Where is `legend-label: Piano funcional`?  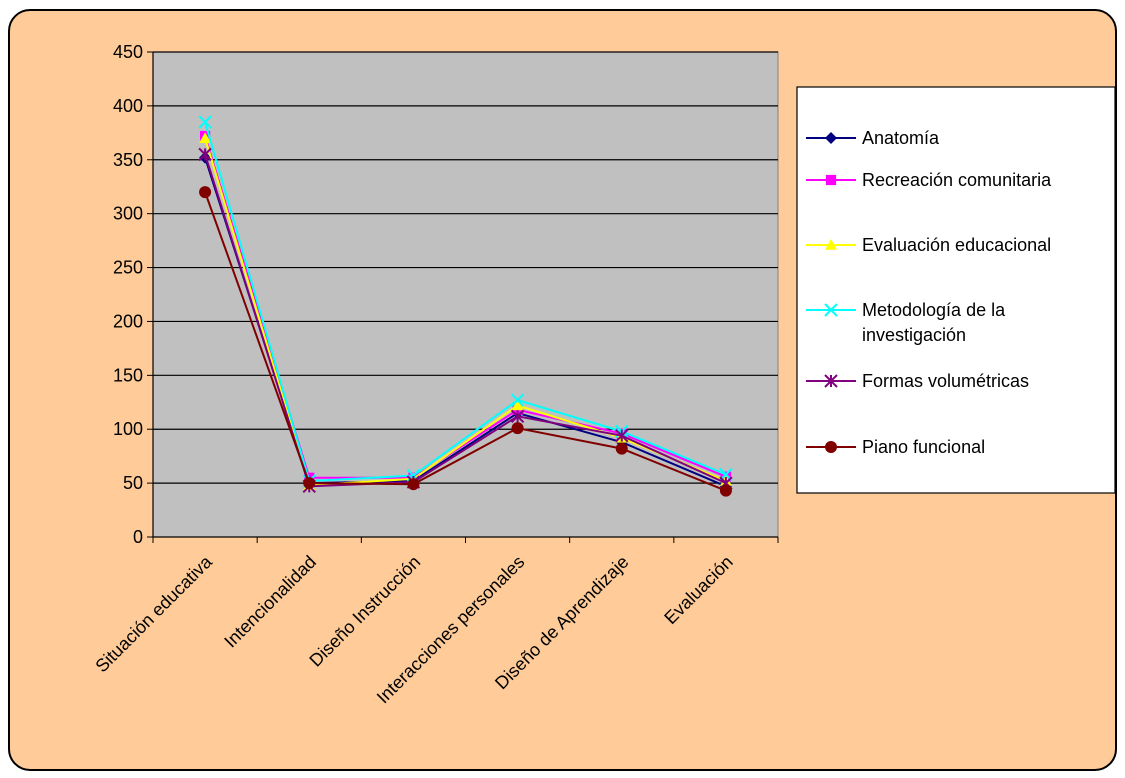 legend-label: Piano funcional is located at coordinates (923, 447).